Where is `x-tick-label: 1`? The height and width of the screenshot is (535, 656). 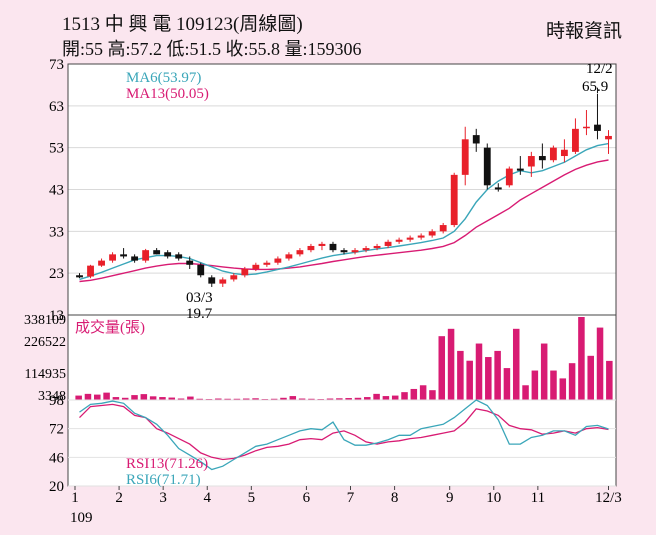
x-tick-label: 1 is located at coordinates (75, 498).